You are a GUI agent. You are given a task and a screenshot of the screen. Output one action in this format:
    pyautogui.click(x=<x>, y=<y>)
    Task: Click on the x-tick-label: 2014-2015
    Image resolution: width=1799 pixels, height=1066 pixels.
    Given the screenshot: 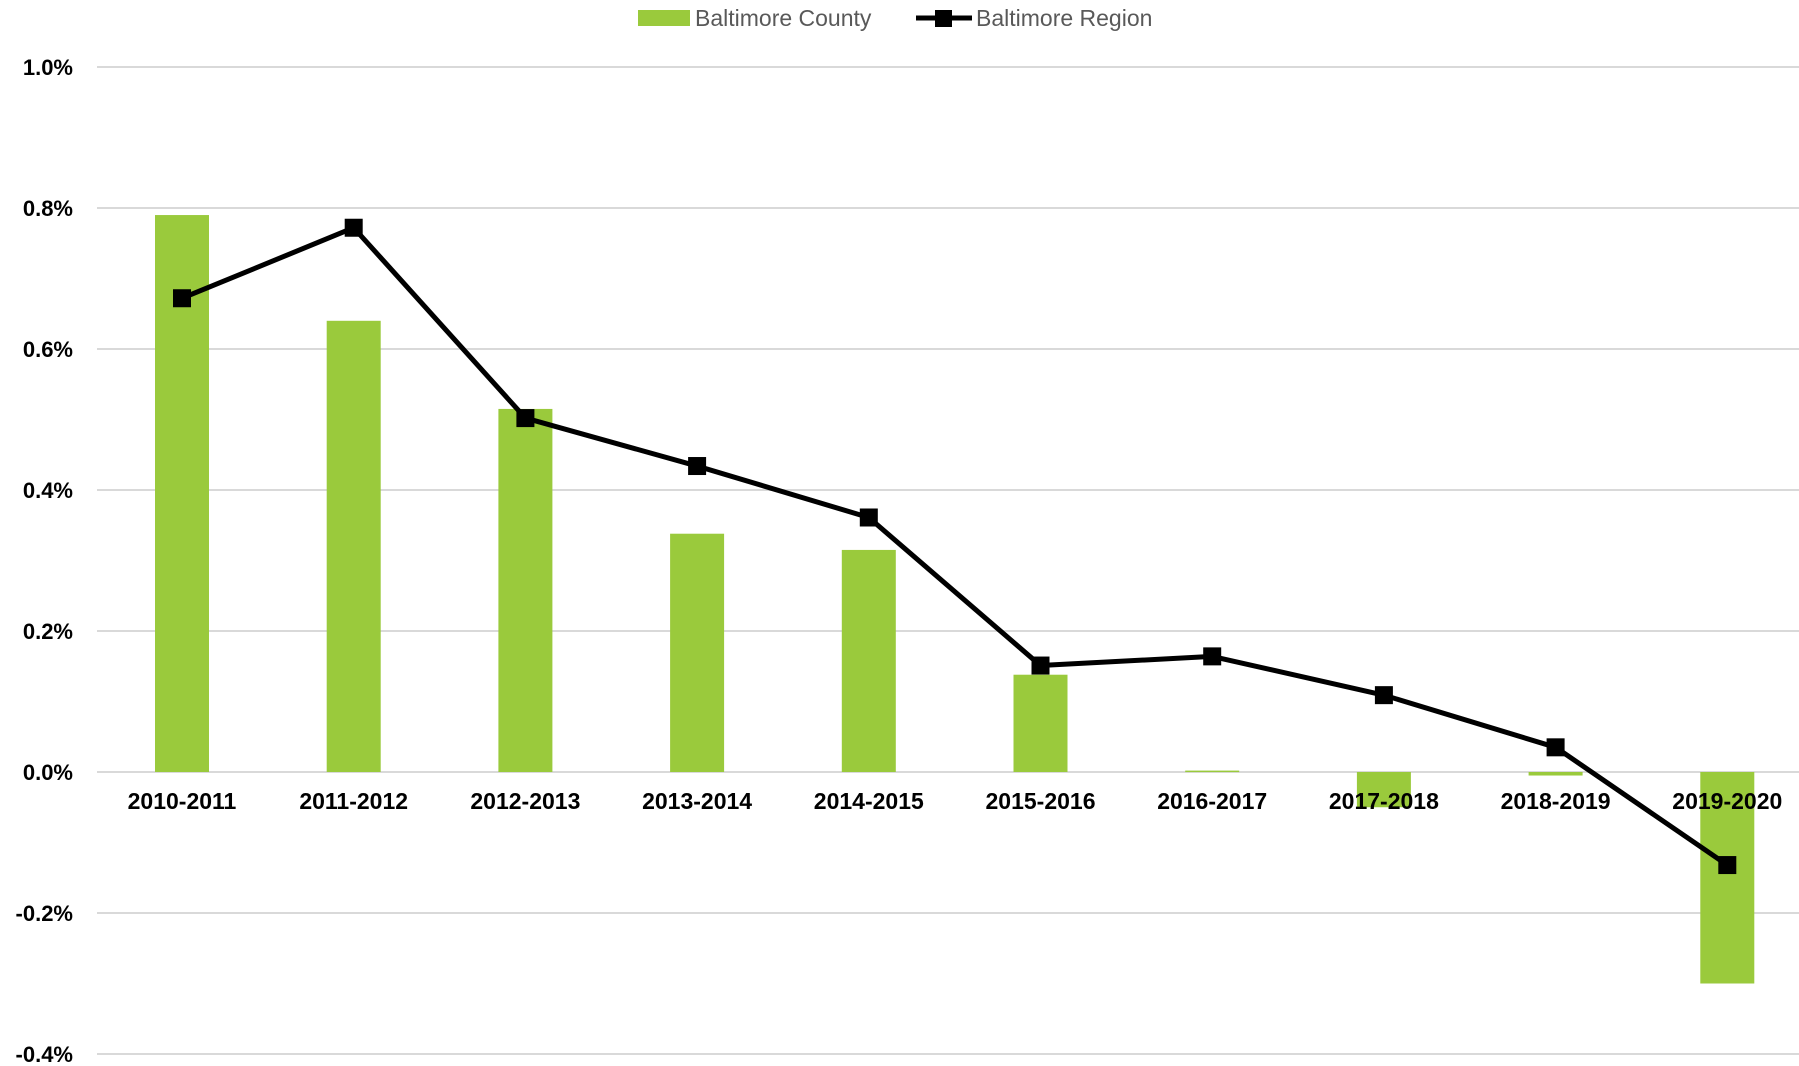 What is the action you would take?
    pyautogui.click(x=869, y=801)
    